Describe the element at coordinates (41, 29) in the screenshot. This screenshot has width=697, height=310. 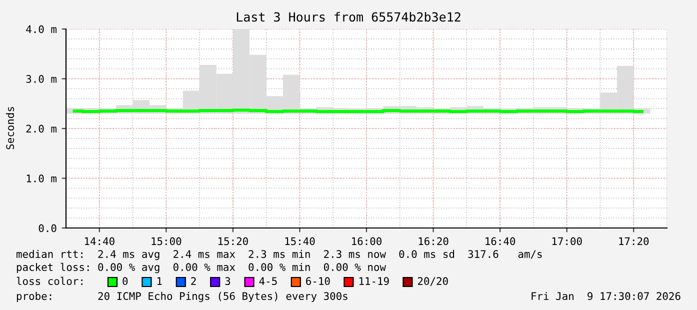
I see `y-tick-label: 4.0 m` at that location.